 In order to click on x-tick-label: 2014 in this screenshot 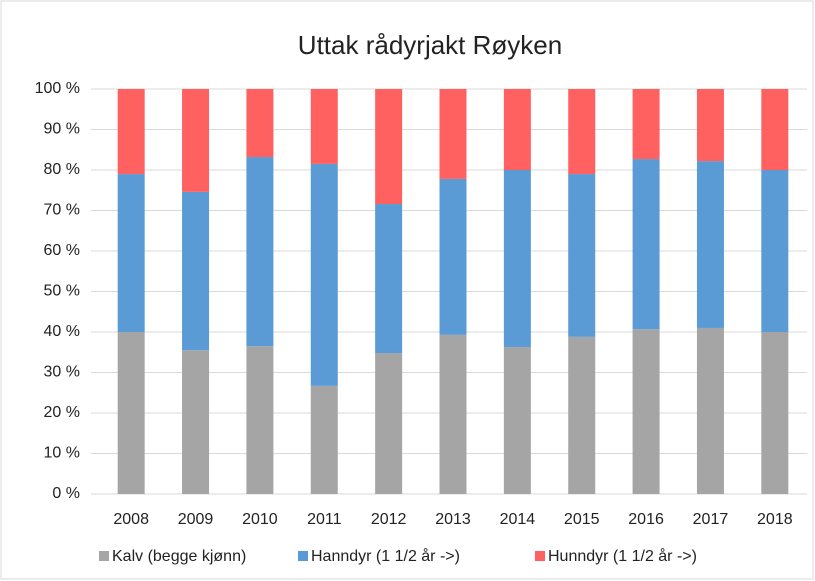, I will do `click(518, 519)`.